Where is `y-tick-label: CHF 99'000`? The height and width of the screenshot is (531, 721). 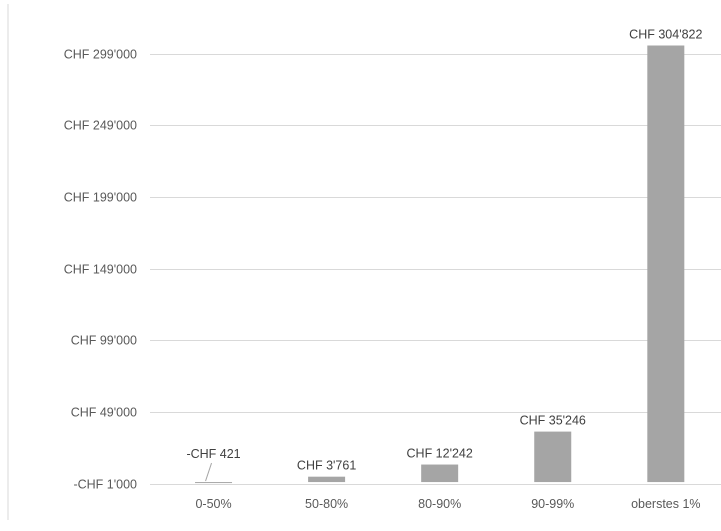 y-tick-label: CHF 99'000 is located at coordinates (104, 341).